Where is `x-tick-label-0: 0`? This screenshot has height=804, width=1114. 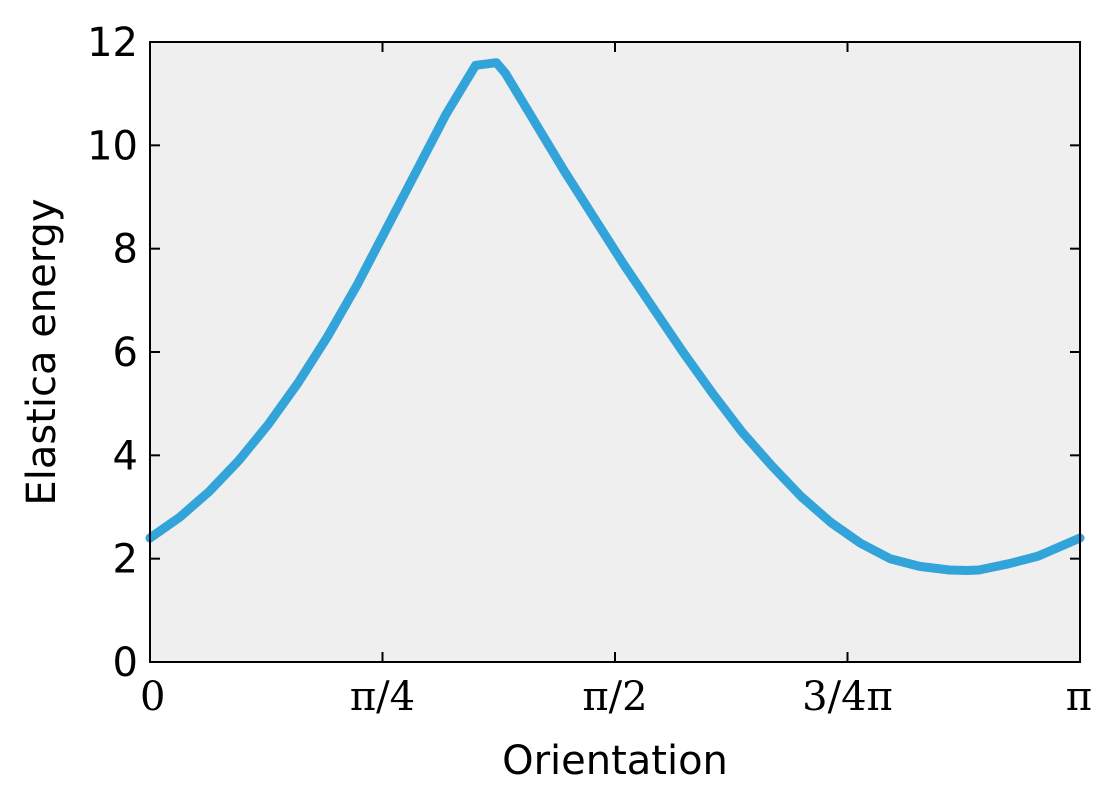
x-tick-label-0: 0 is located at coordinates (152, 697).